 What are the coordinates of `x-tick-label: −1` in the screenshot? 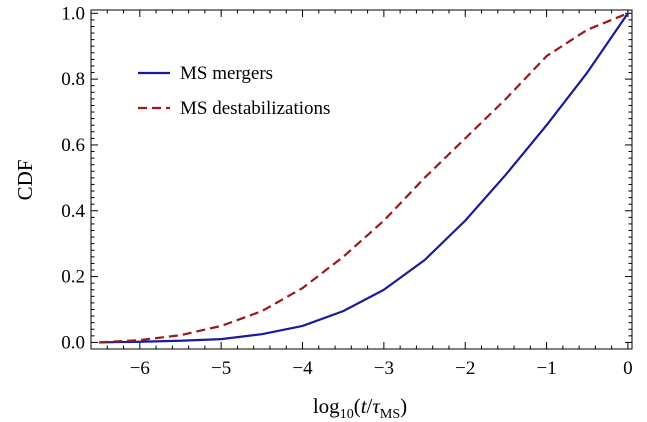 It's located at (546, 368).